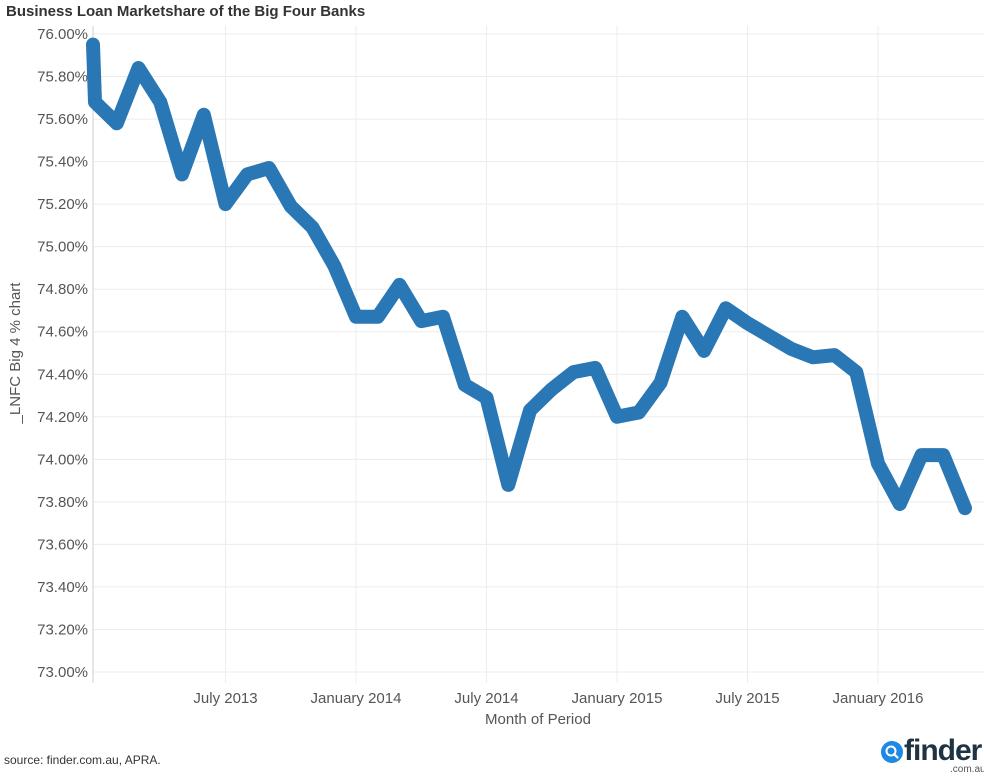 The width and height of the screenshot is (984, 784). What do you see at coordinates (538, 719) in the screenshot?
I see `x-axis-title: Month of Period` at bounding box center [538, 719].